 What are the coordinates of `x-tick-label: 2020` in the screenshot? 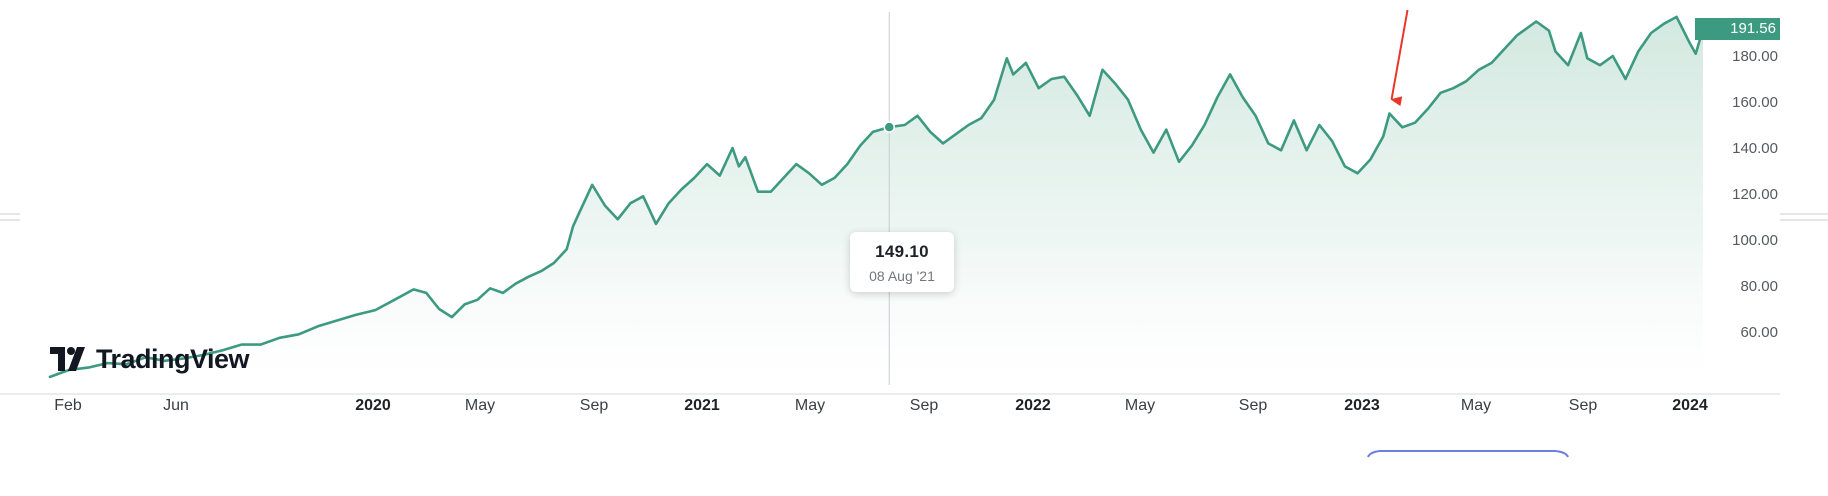 It's located at (373, 405).